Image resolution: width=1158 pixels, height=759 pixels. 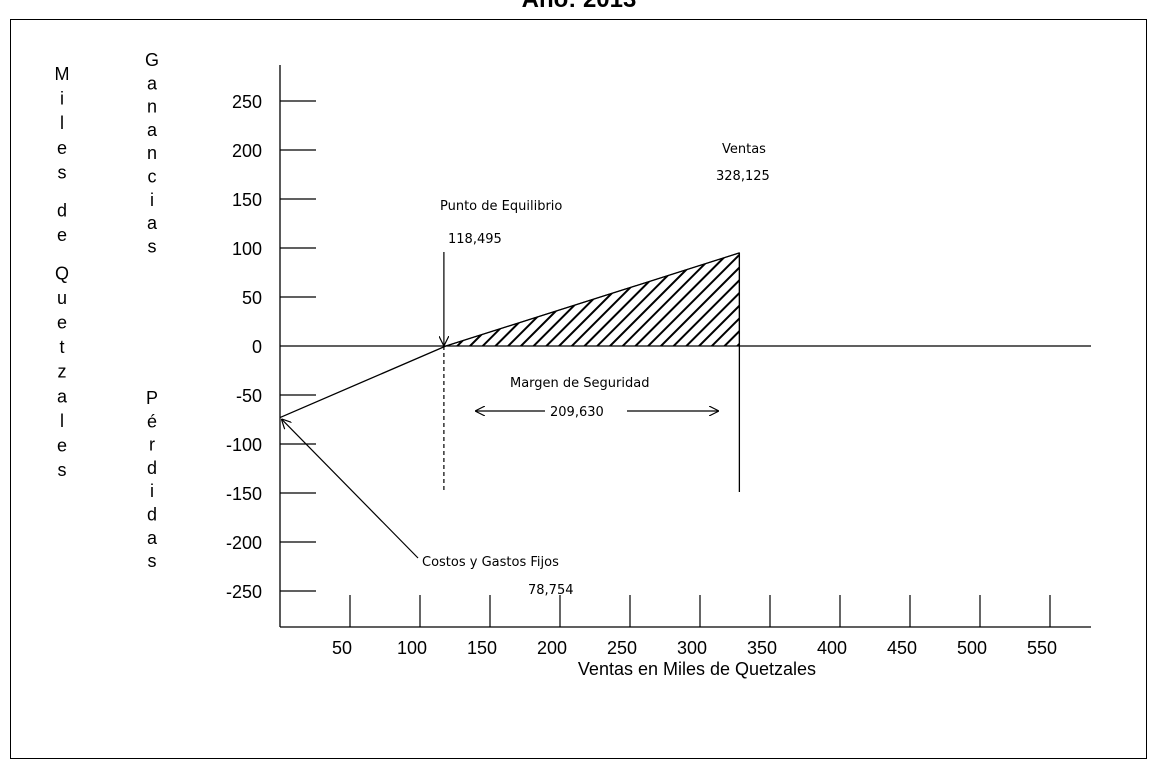 What do you see at coordinates (475, 239) in the screenshot?
I see `break-even-value: 118,495` at bounding box center [475, 239].